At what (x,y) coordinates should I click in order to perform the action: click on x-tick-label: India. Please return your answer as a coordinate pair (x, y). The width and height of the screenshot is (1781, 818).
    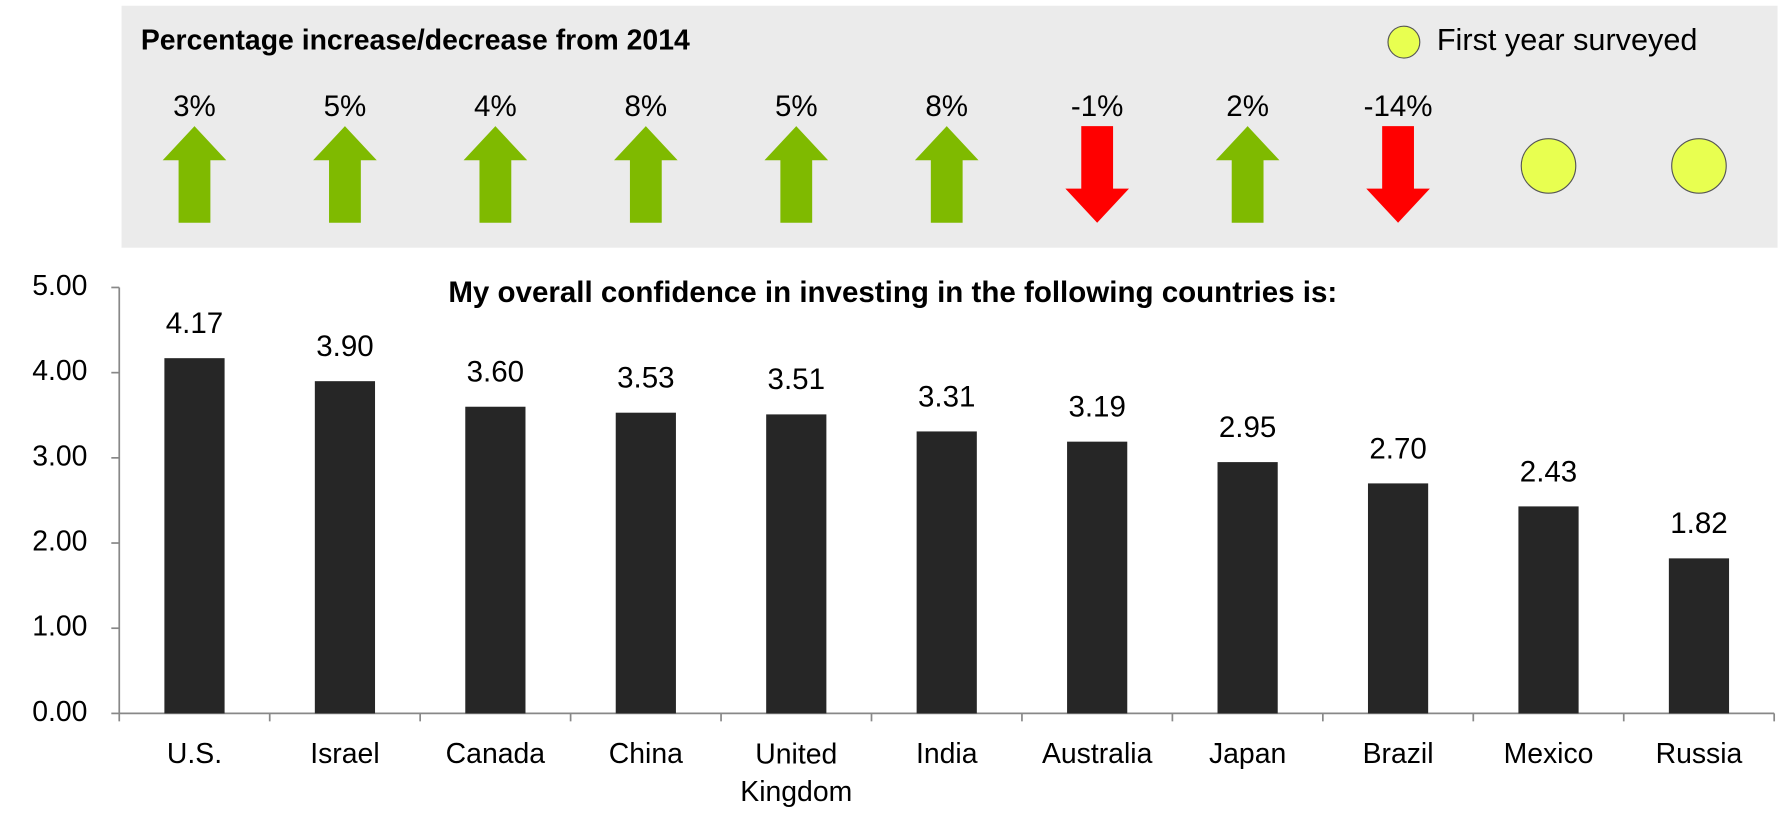
    Looking at the image, I should click on (947, 754).